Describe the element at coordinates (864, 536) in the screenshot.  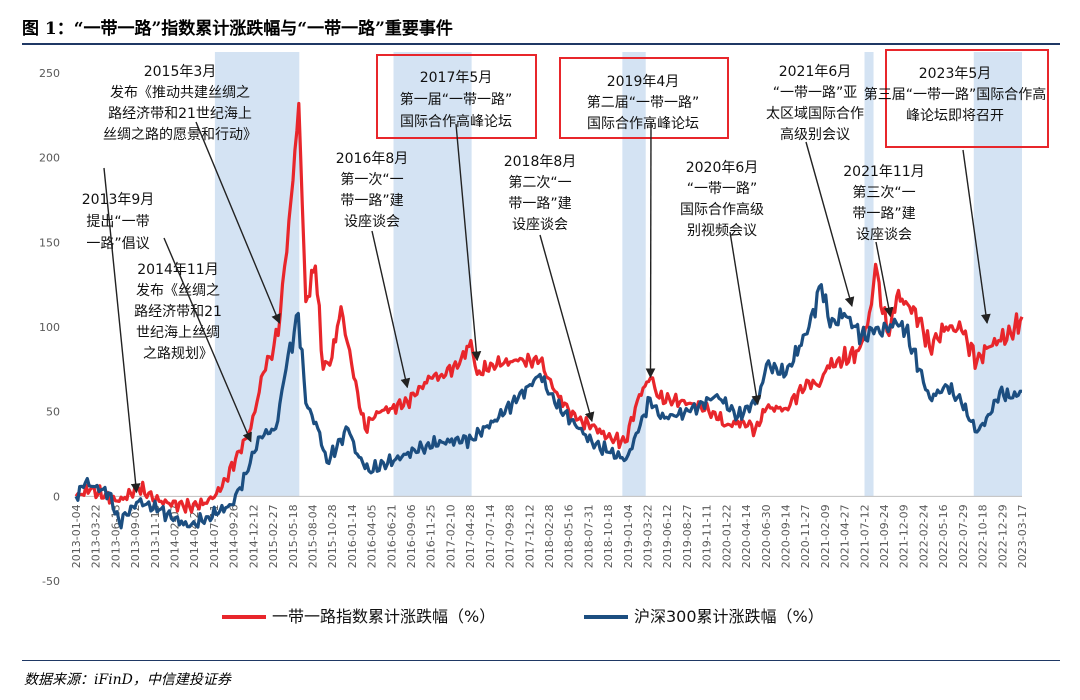
I see `x-tick-label: 2021-07-12` at that location.